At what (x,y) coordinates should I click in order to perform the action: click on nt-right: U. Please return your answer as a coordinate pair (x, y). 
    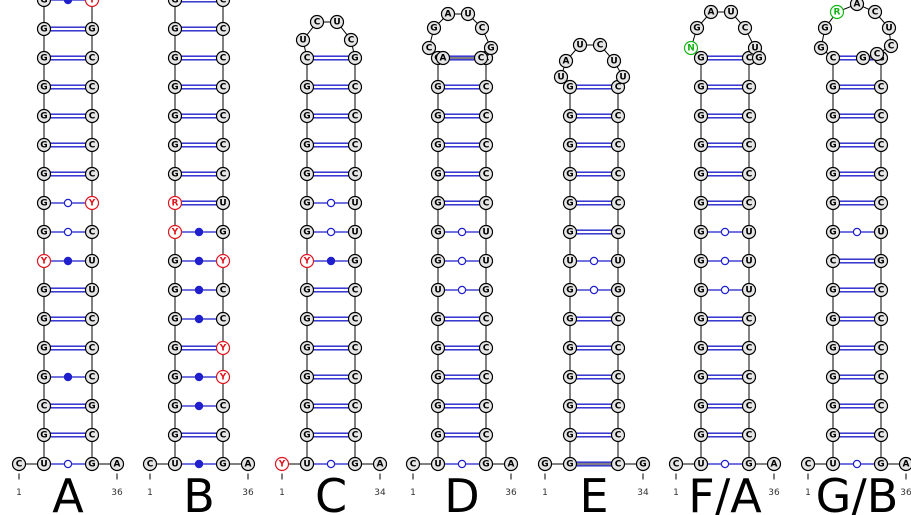
    Looking at the image, I should click on (748, 233).